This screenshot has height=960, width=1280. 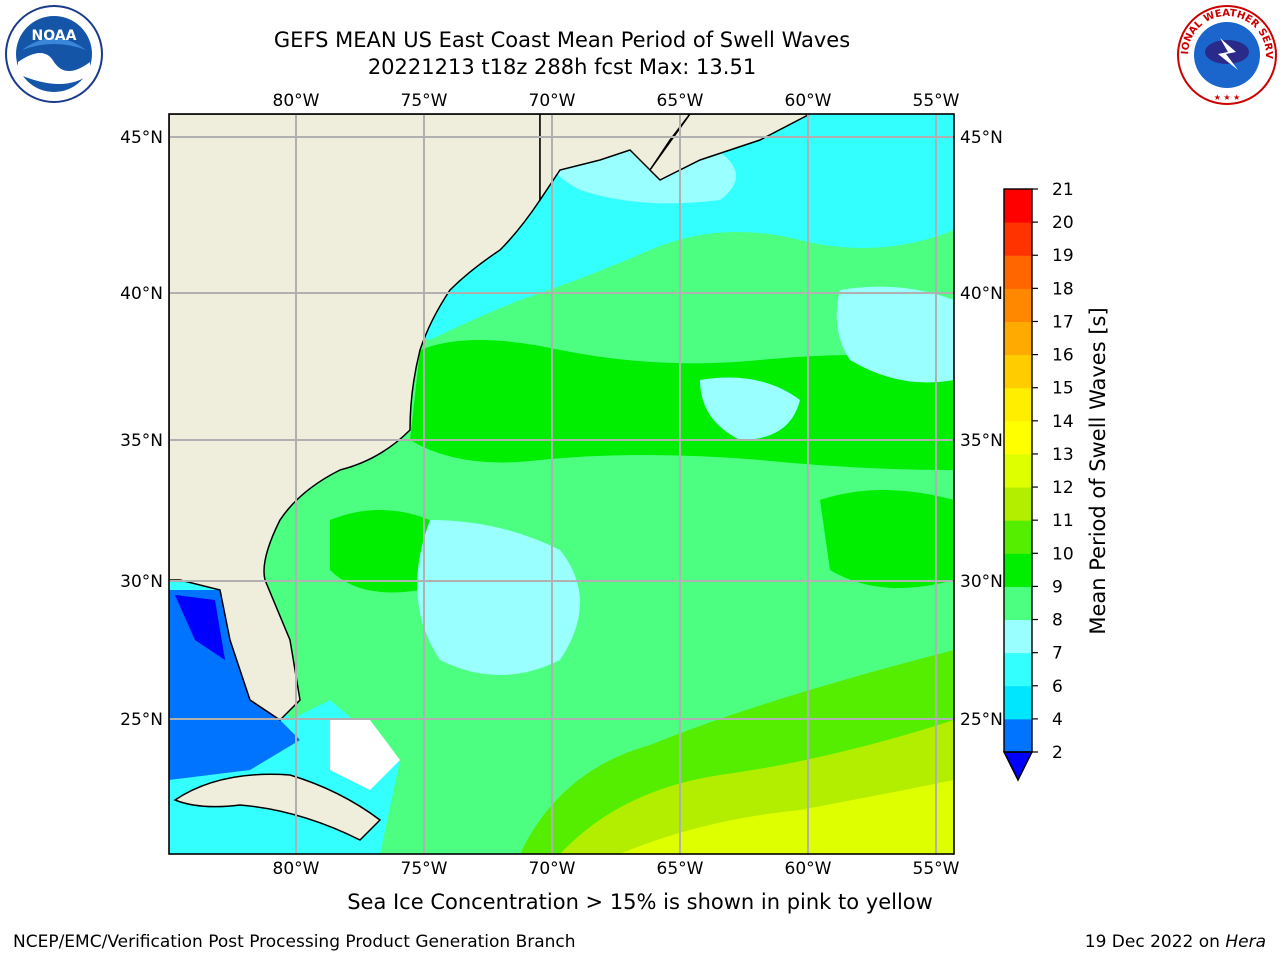 I want to click on bahamas-banks-missing, so click(x=365, y=755).